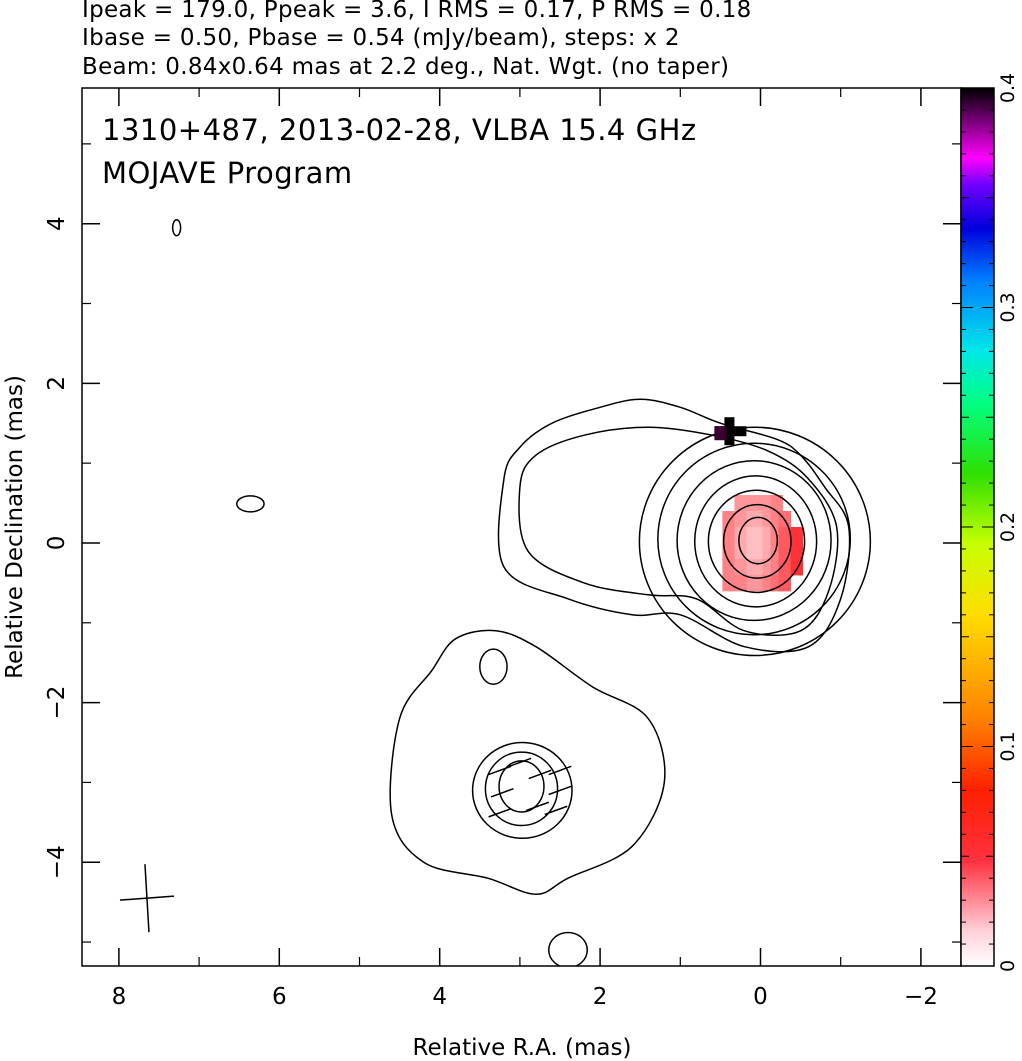 This screenshot has width=1022, height=1061. Describe the element at coordinates (227, 173) in the screenshot. I see `program-annotation: MOJAVE Program` at that location.